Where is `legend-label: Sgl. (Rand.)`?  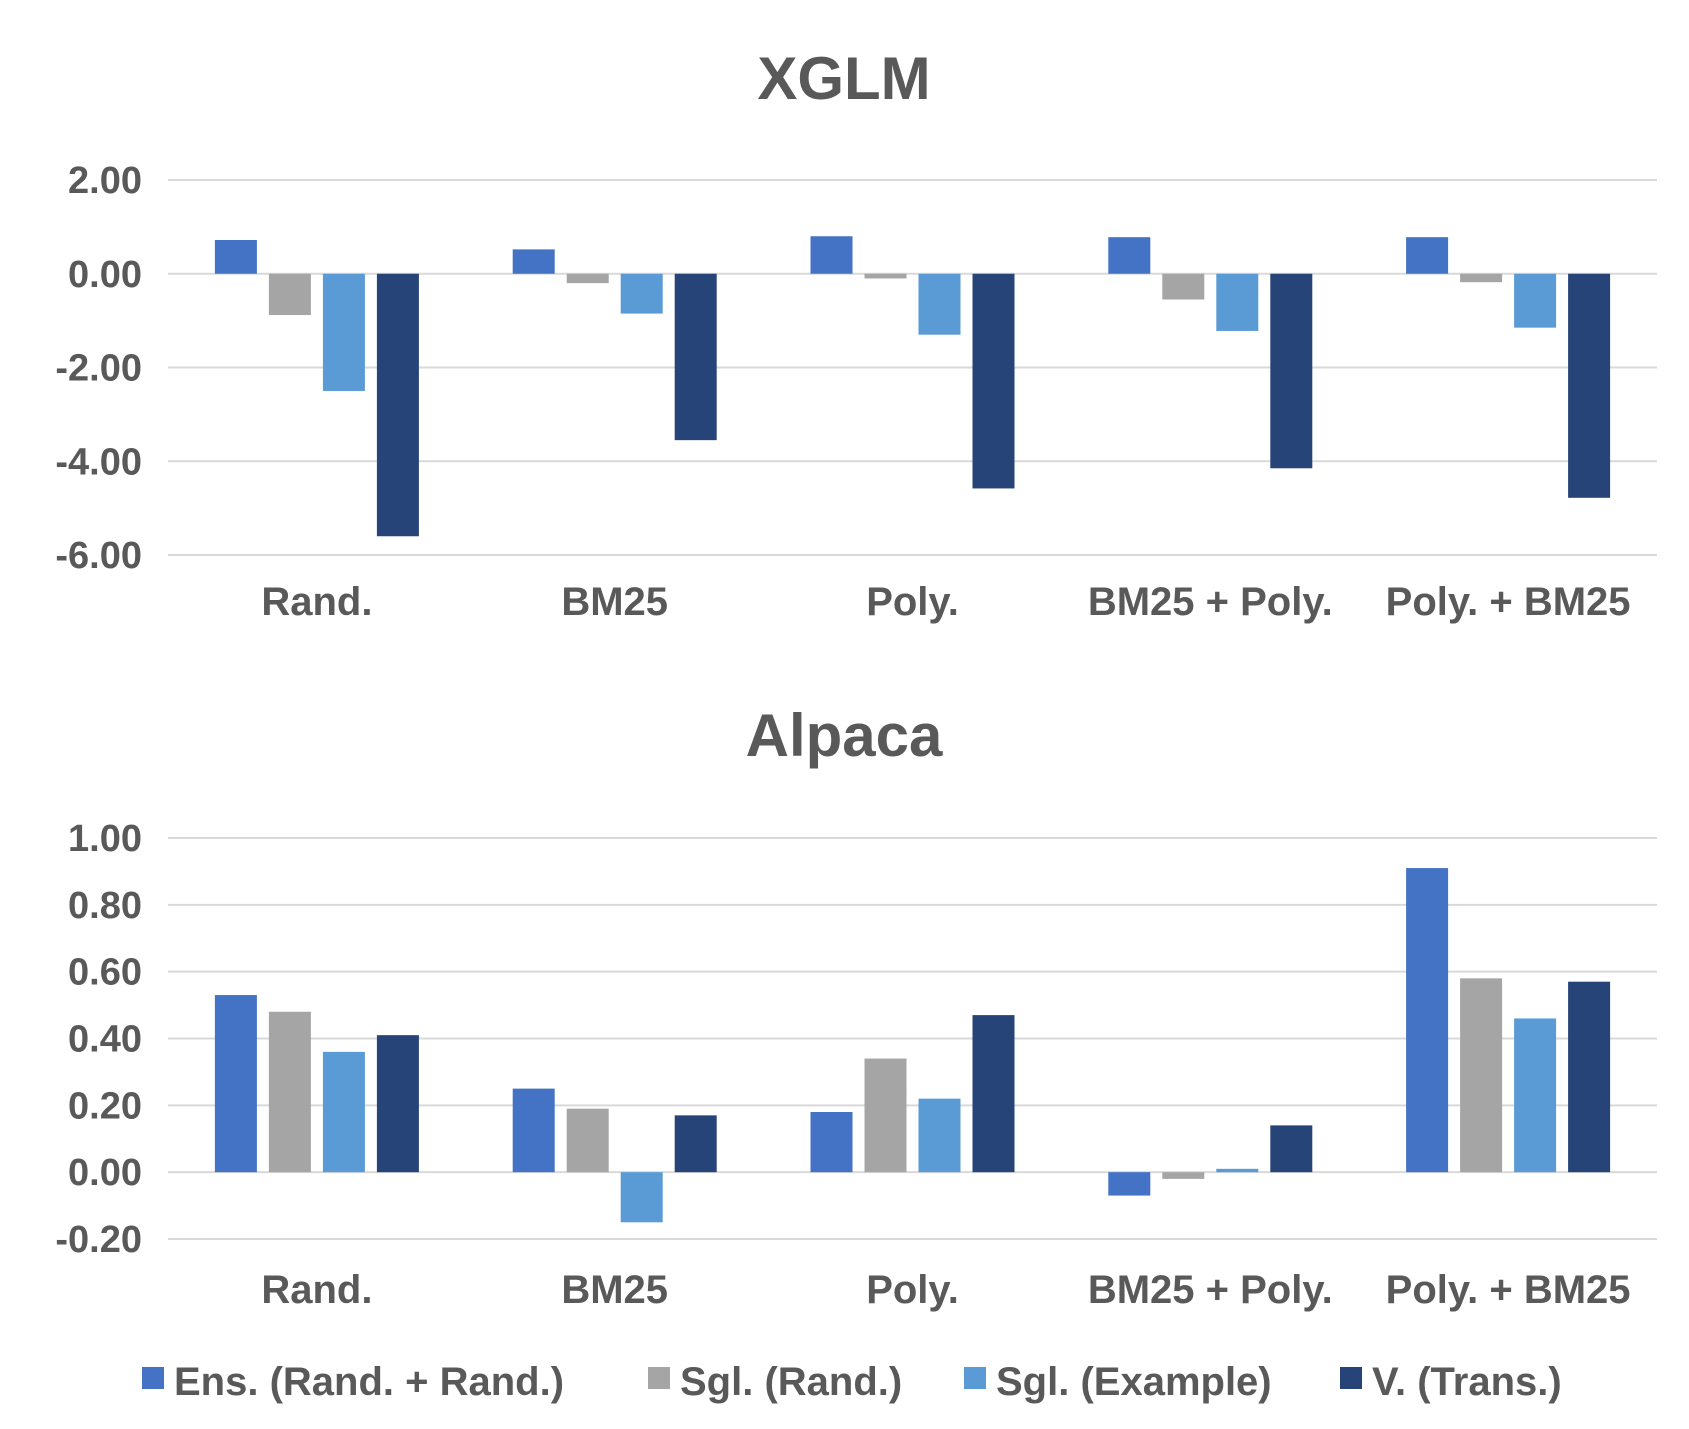
legend-label: Sgl. (Rand.) is located at coordinates (791, 1382).